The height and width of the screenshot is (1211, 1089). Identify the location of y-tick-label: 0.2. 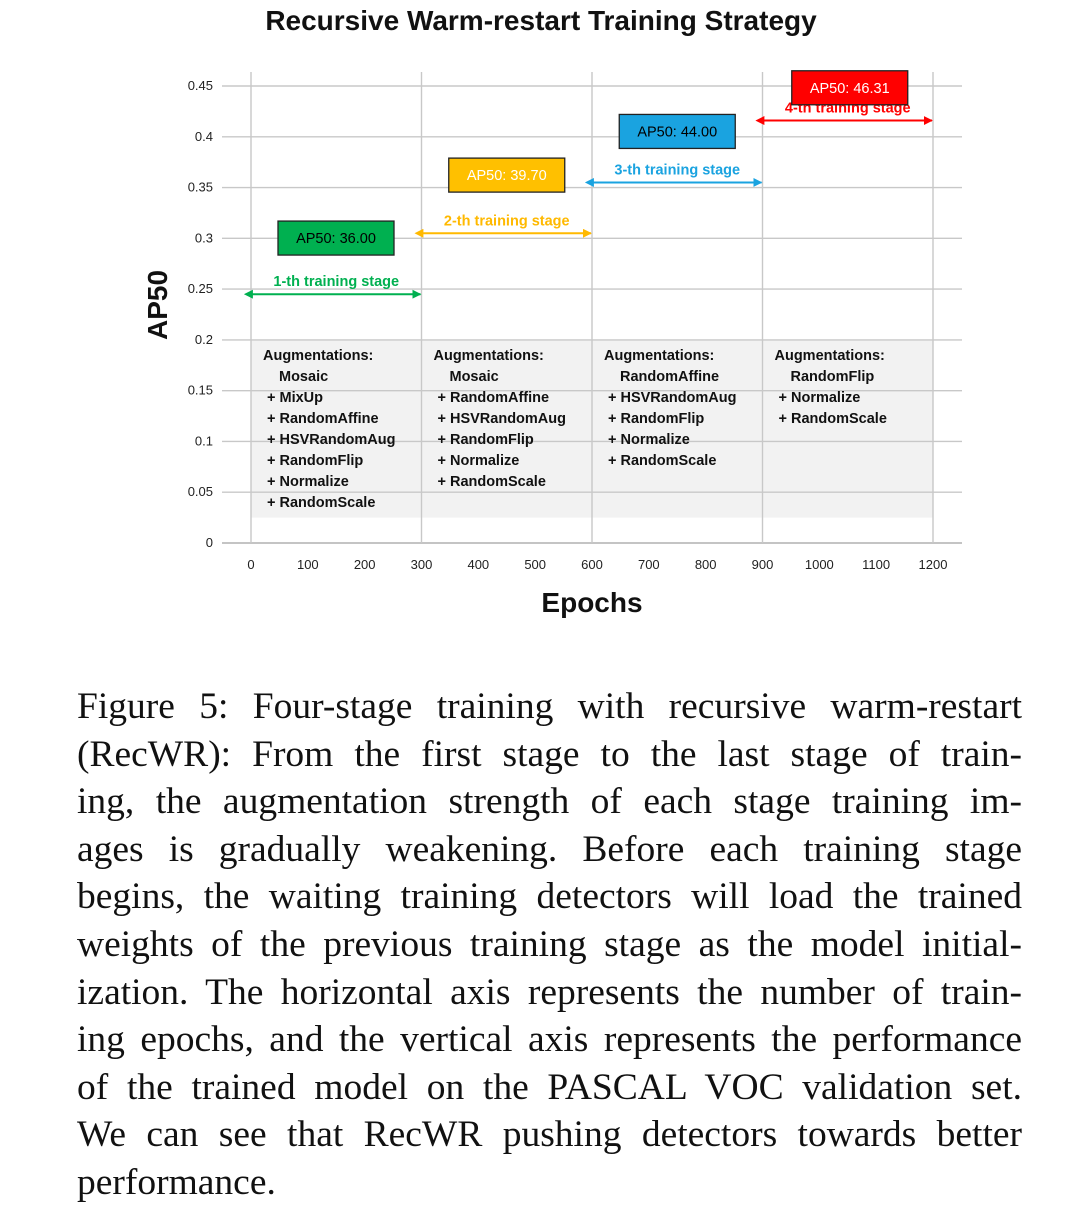
(204, 339).